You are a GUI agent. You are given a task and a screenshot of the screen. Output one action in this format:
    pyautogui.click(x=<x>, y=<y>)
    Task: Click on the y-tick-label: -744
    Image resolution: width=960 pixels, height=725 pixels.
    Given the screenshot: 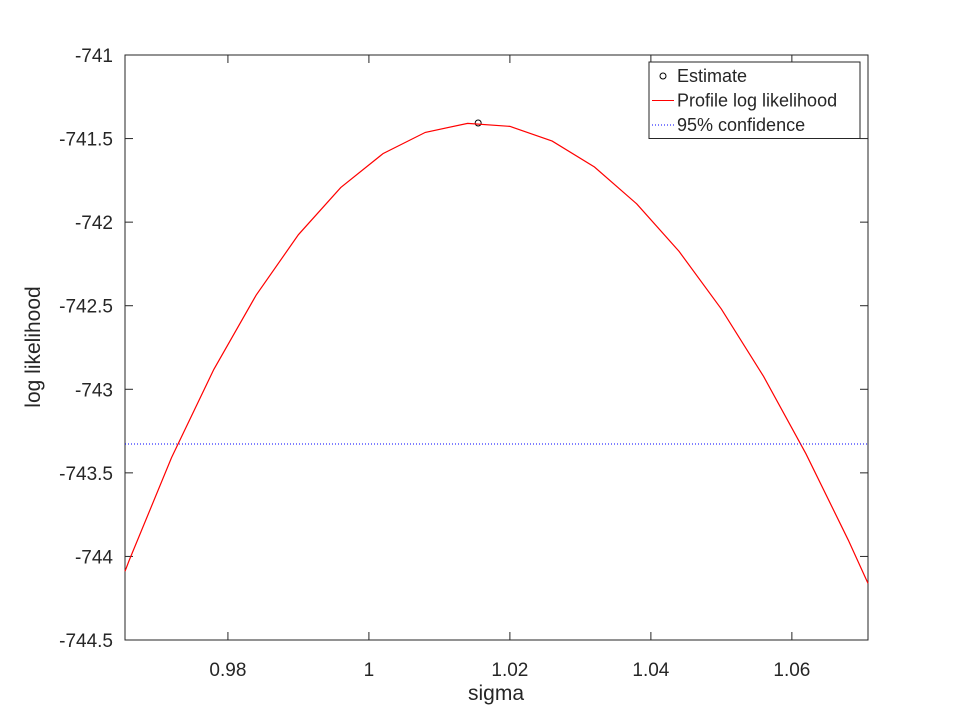 What is the action you would take?
    pyautogui.click(x=94, y=557)
    